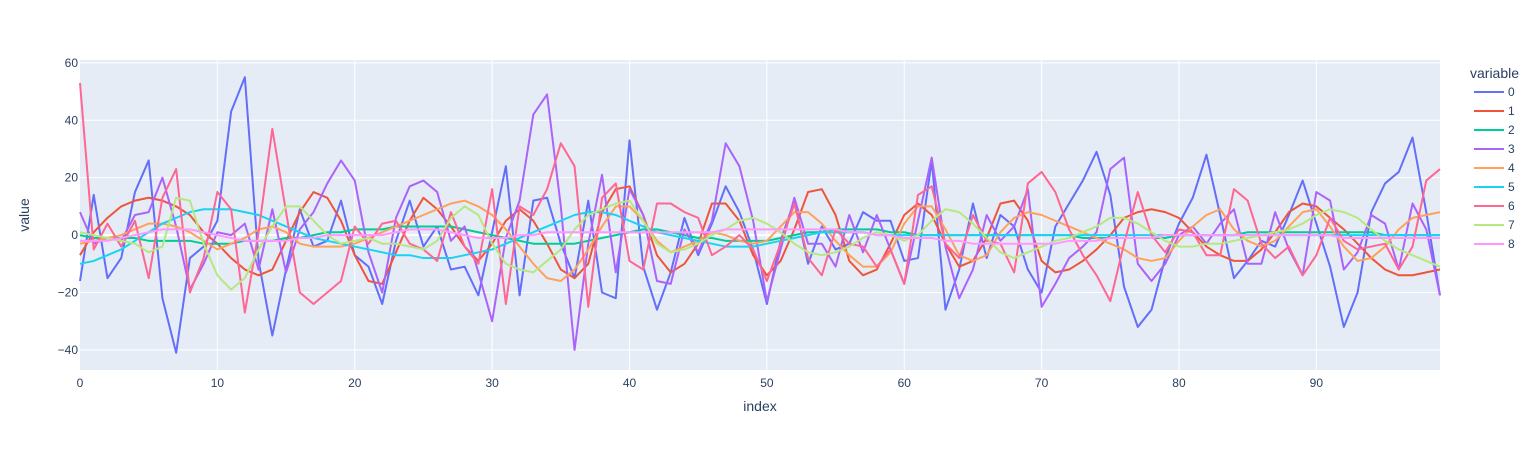  I want to click on y-tick-label: −40, so click(68, 350).